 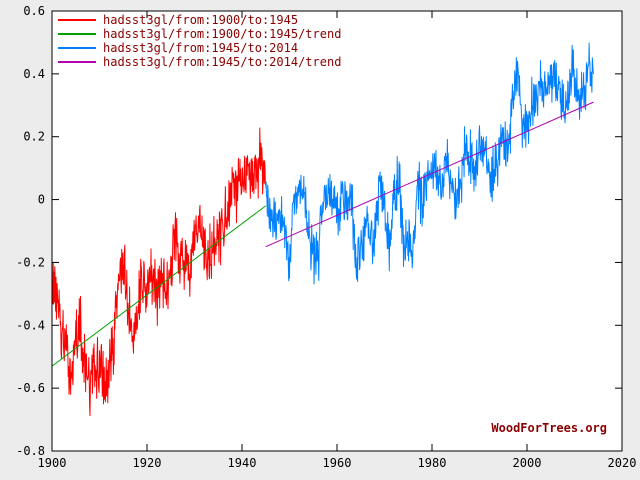 I want to click on x-tick-label: 1960, so click(x=337, y=463).